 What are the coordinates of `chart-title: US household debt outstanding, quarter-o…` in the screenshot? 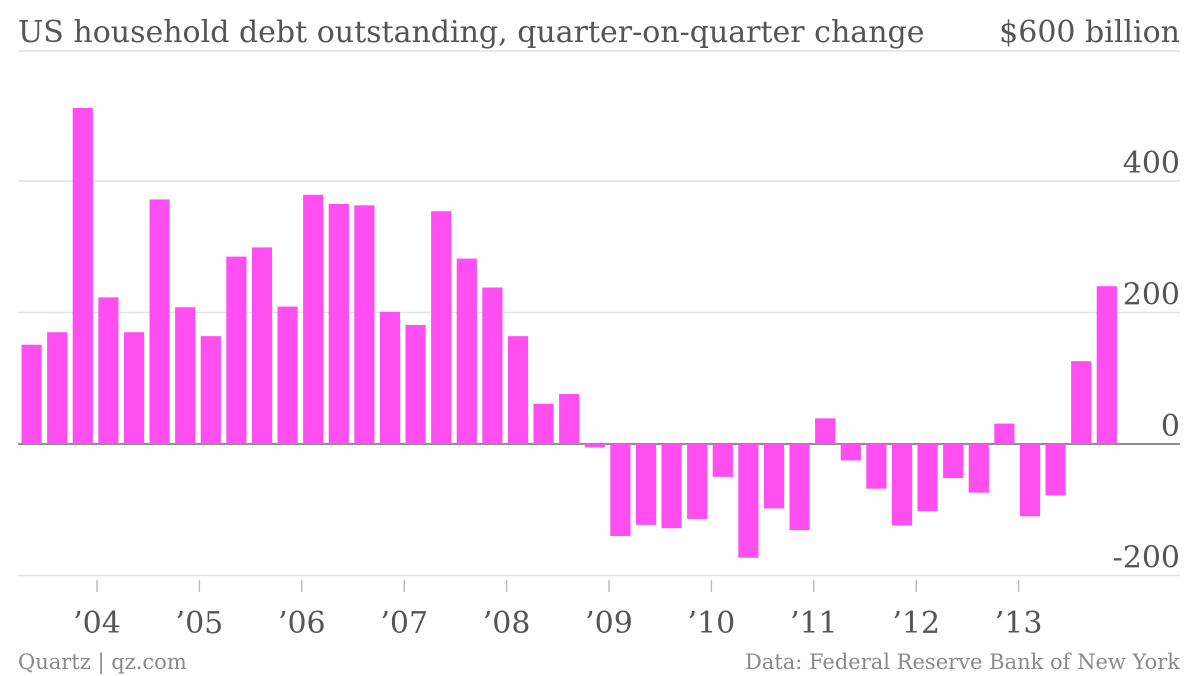 It's located at (471, 32).